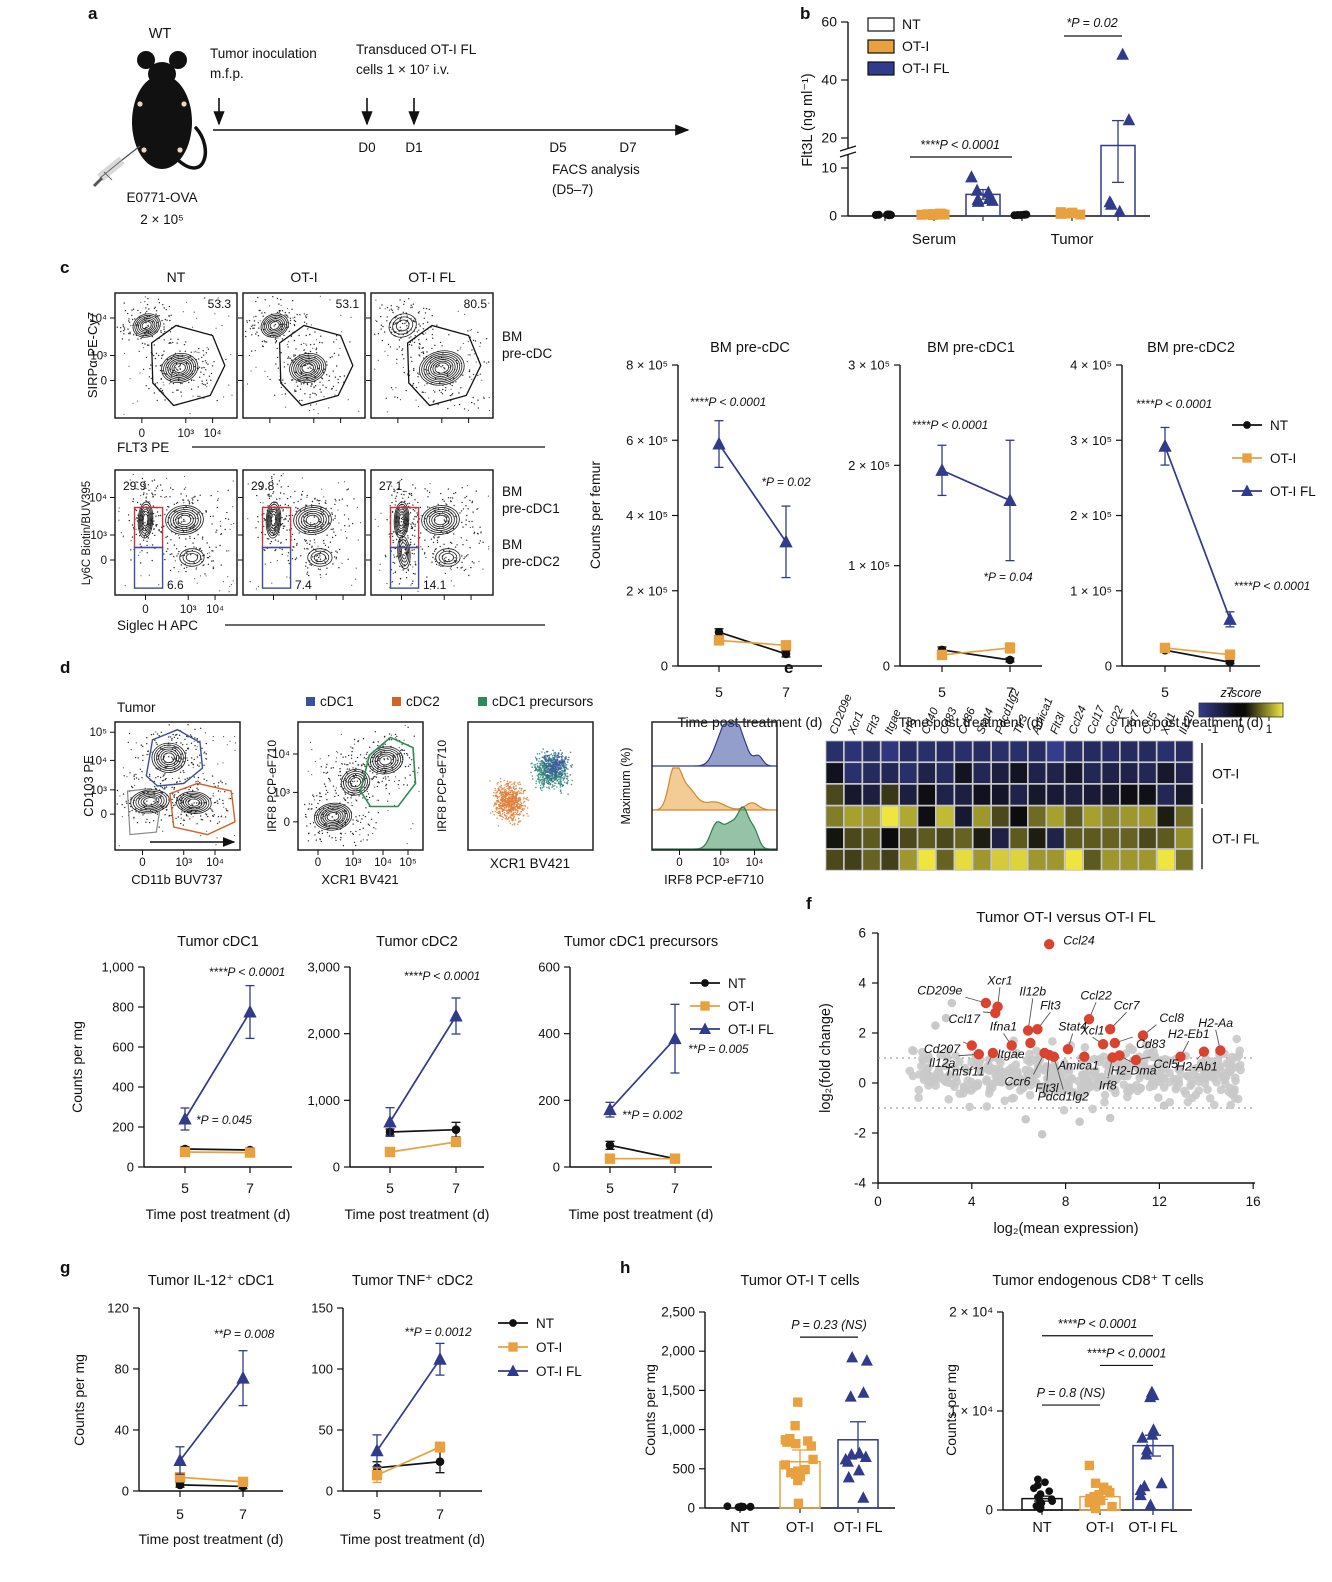  Describe the element at coordinates (175, 585) in the screenshot. I see `svg-text: 6.6` at that location.